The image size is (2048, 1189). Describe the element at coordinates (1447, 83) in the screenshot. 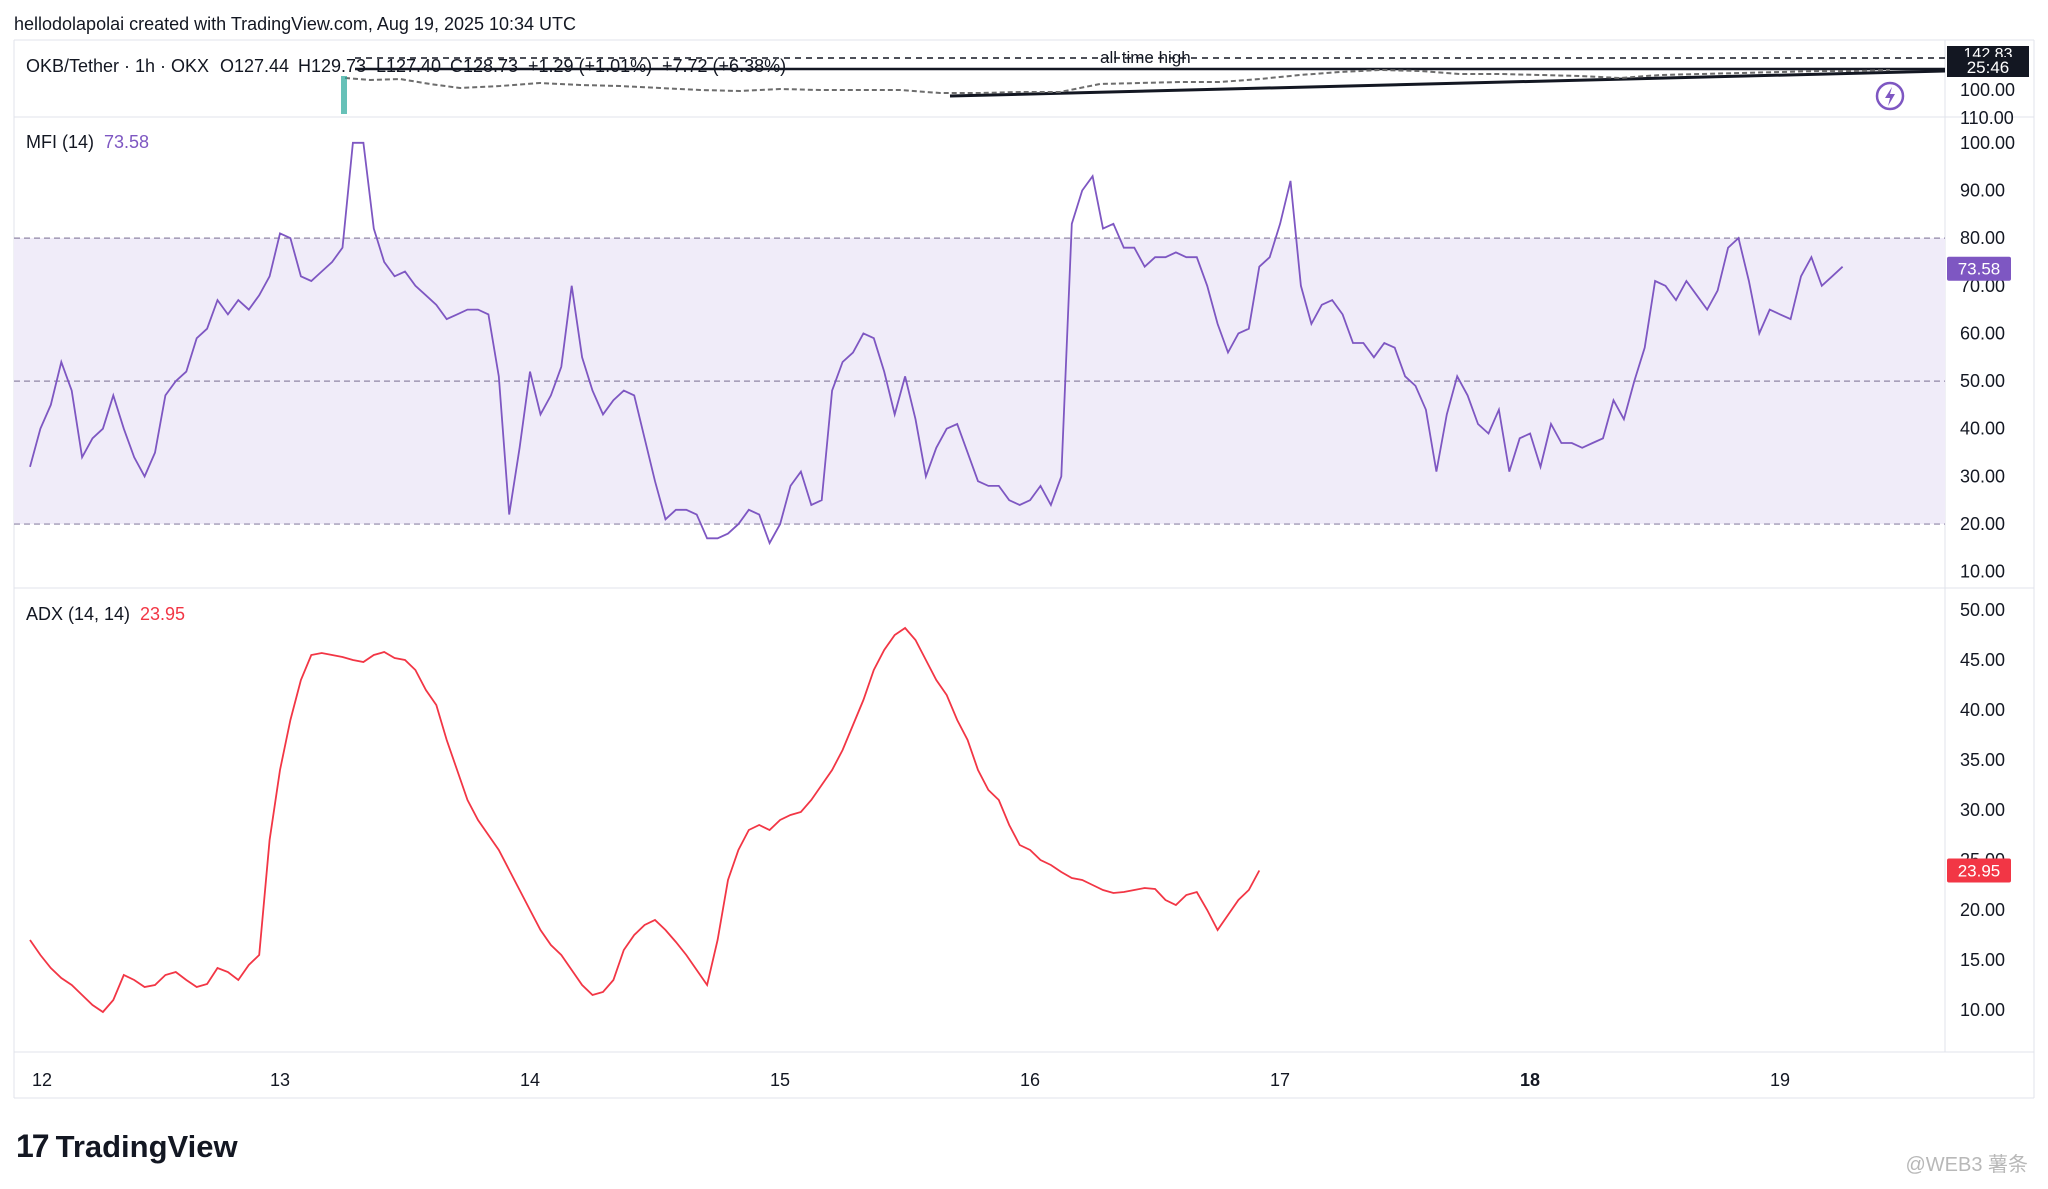

I see `trend-line` at that location.